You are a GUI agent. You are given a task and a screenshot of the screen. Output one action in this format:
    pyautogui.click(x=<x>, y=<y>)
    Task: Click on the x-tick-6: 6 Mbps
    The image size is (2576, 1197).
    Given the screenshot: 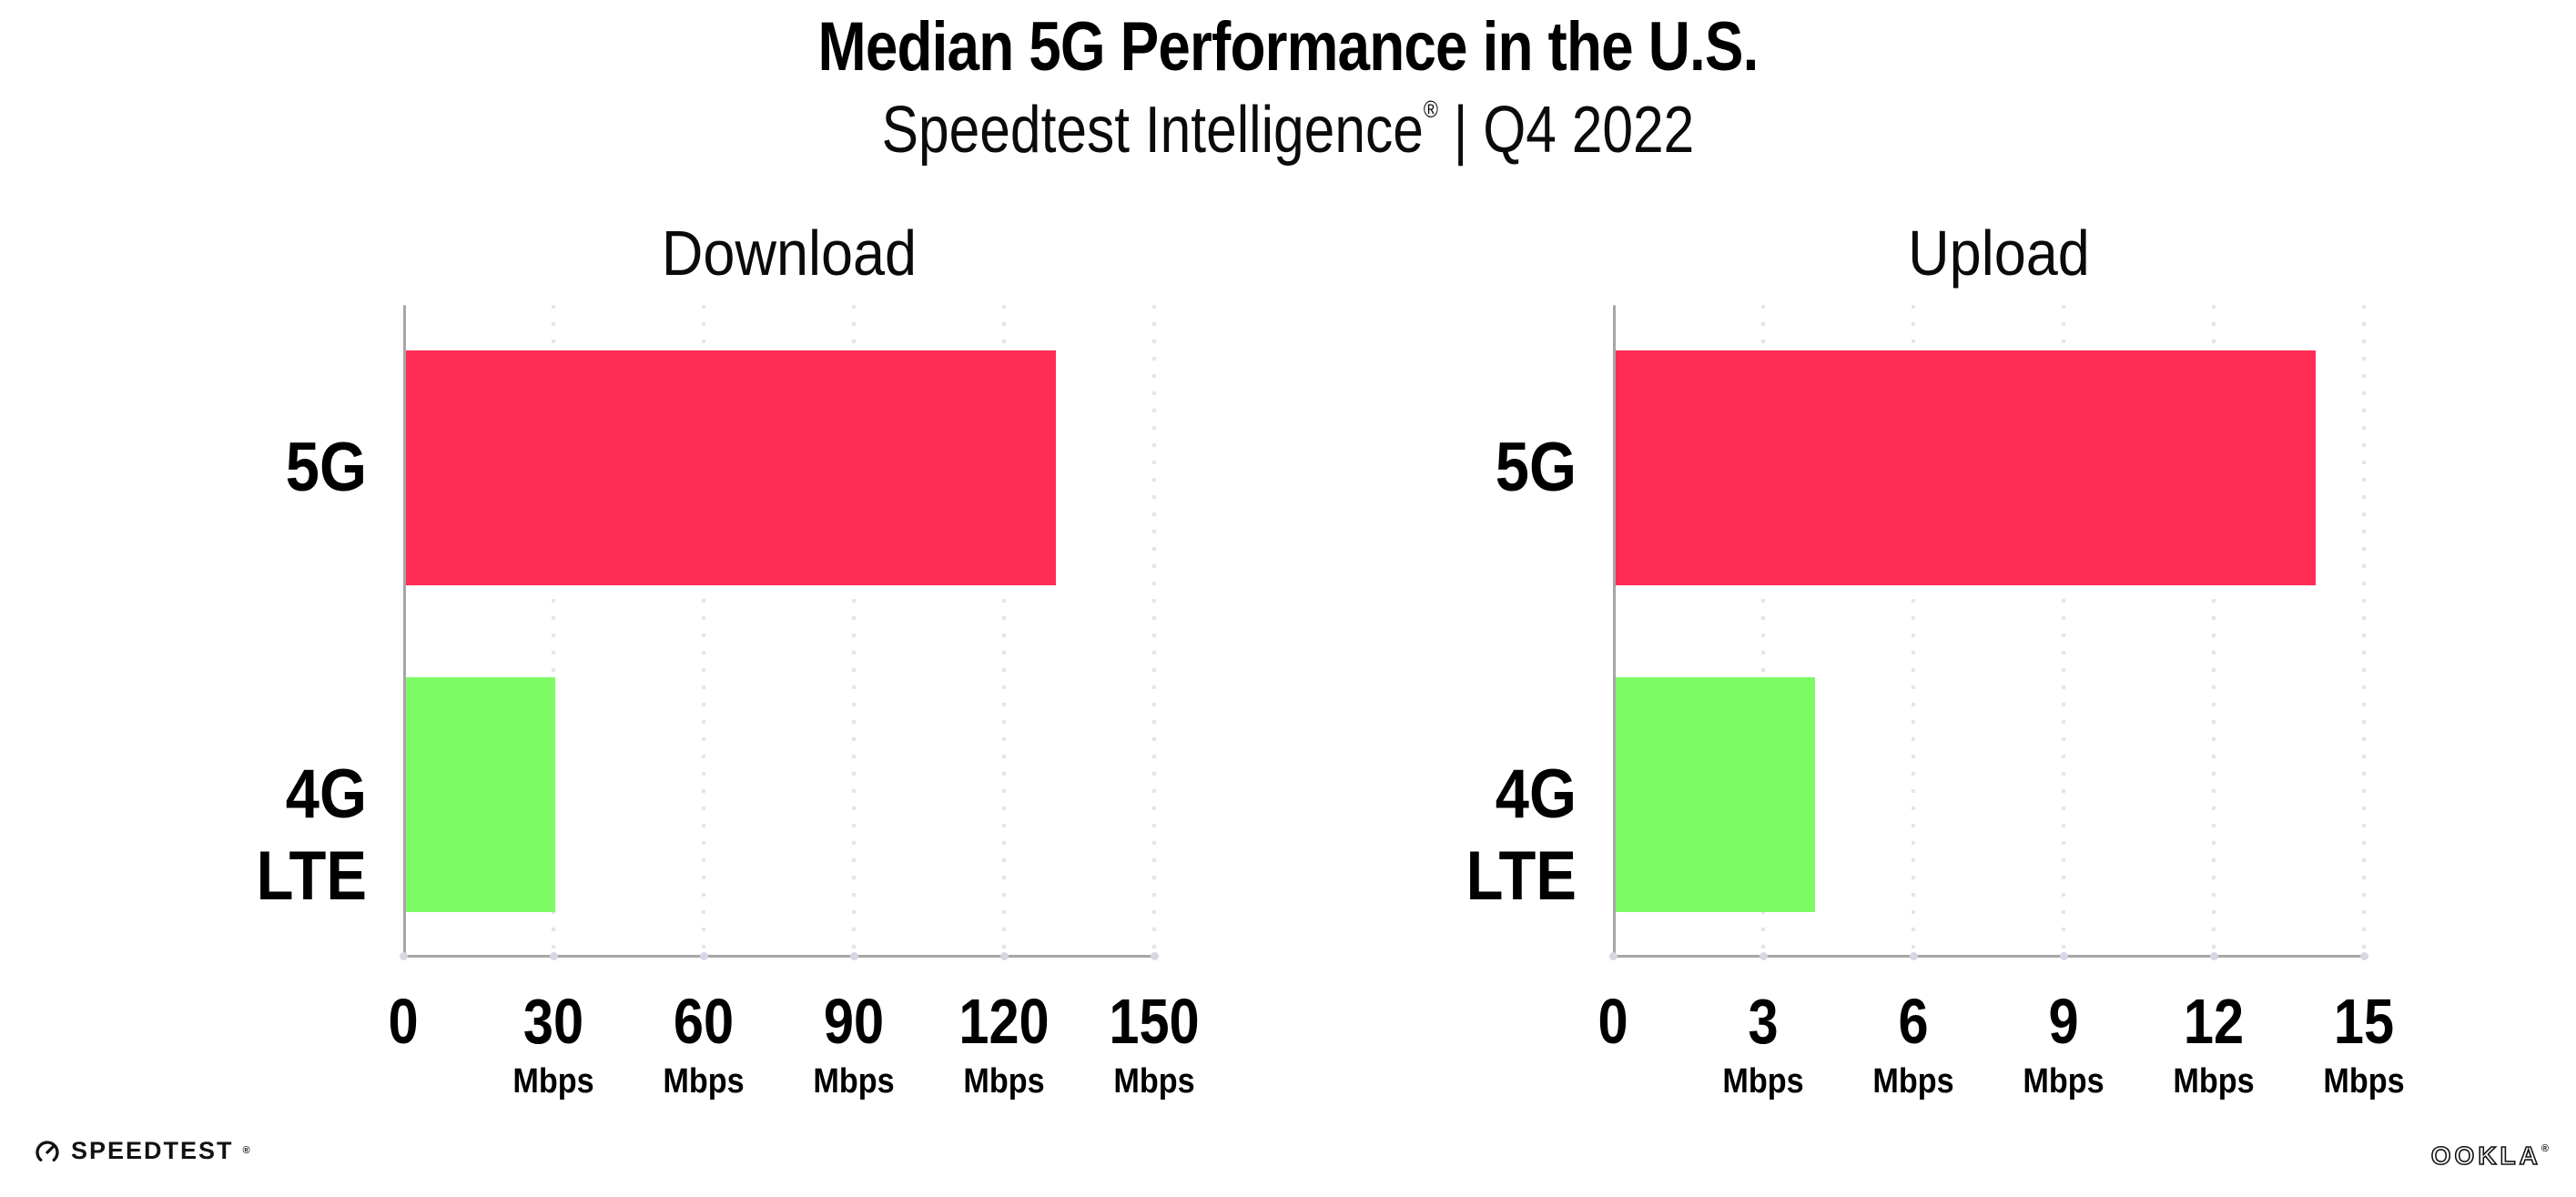 What is the action you would take?
    pyautogui.click(x=1913, y=1044)
    